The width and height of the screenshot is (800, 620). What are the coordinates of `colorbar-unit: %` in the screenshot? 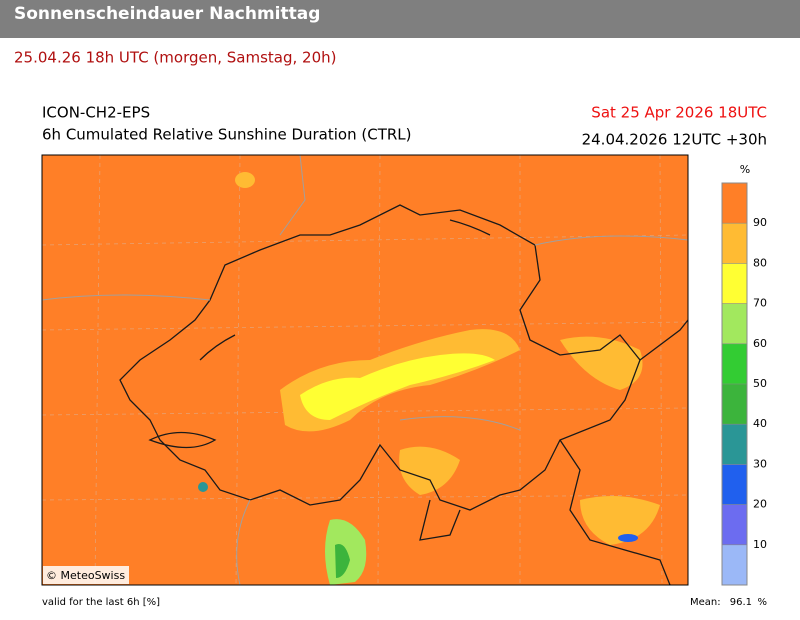 It's located at (745, 169).